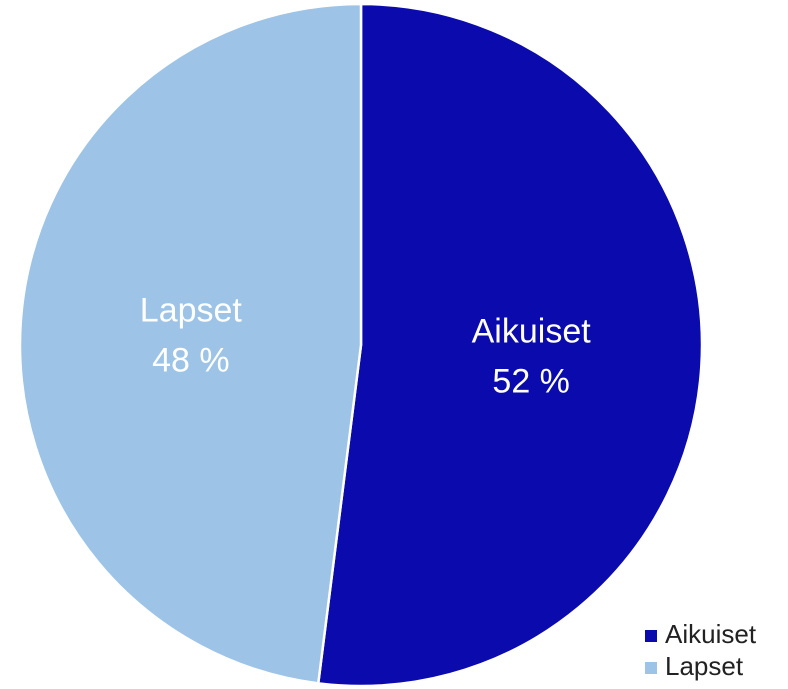 The width and height of the screenshot is (788, 689). What do you see at coordinates (711, 634) in the screenshot?
I see `legend-label: Aikuiset` at bounding box center [711, 634].